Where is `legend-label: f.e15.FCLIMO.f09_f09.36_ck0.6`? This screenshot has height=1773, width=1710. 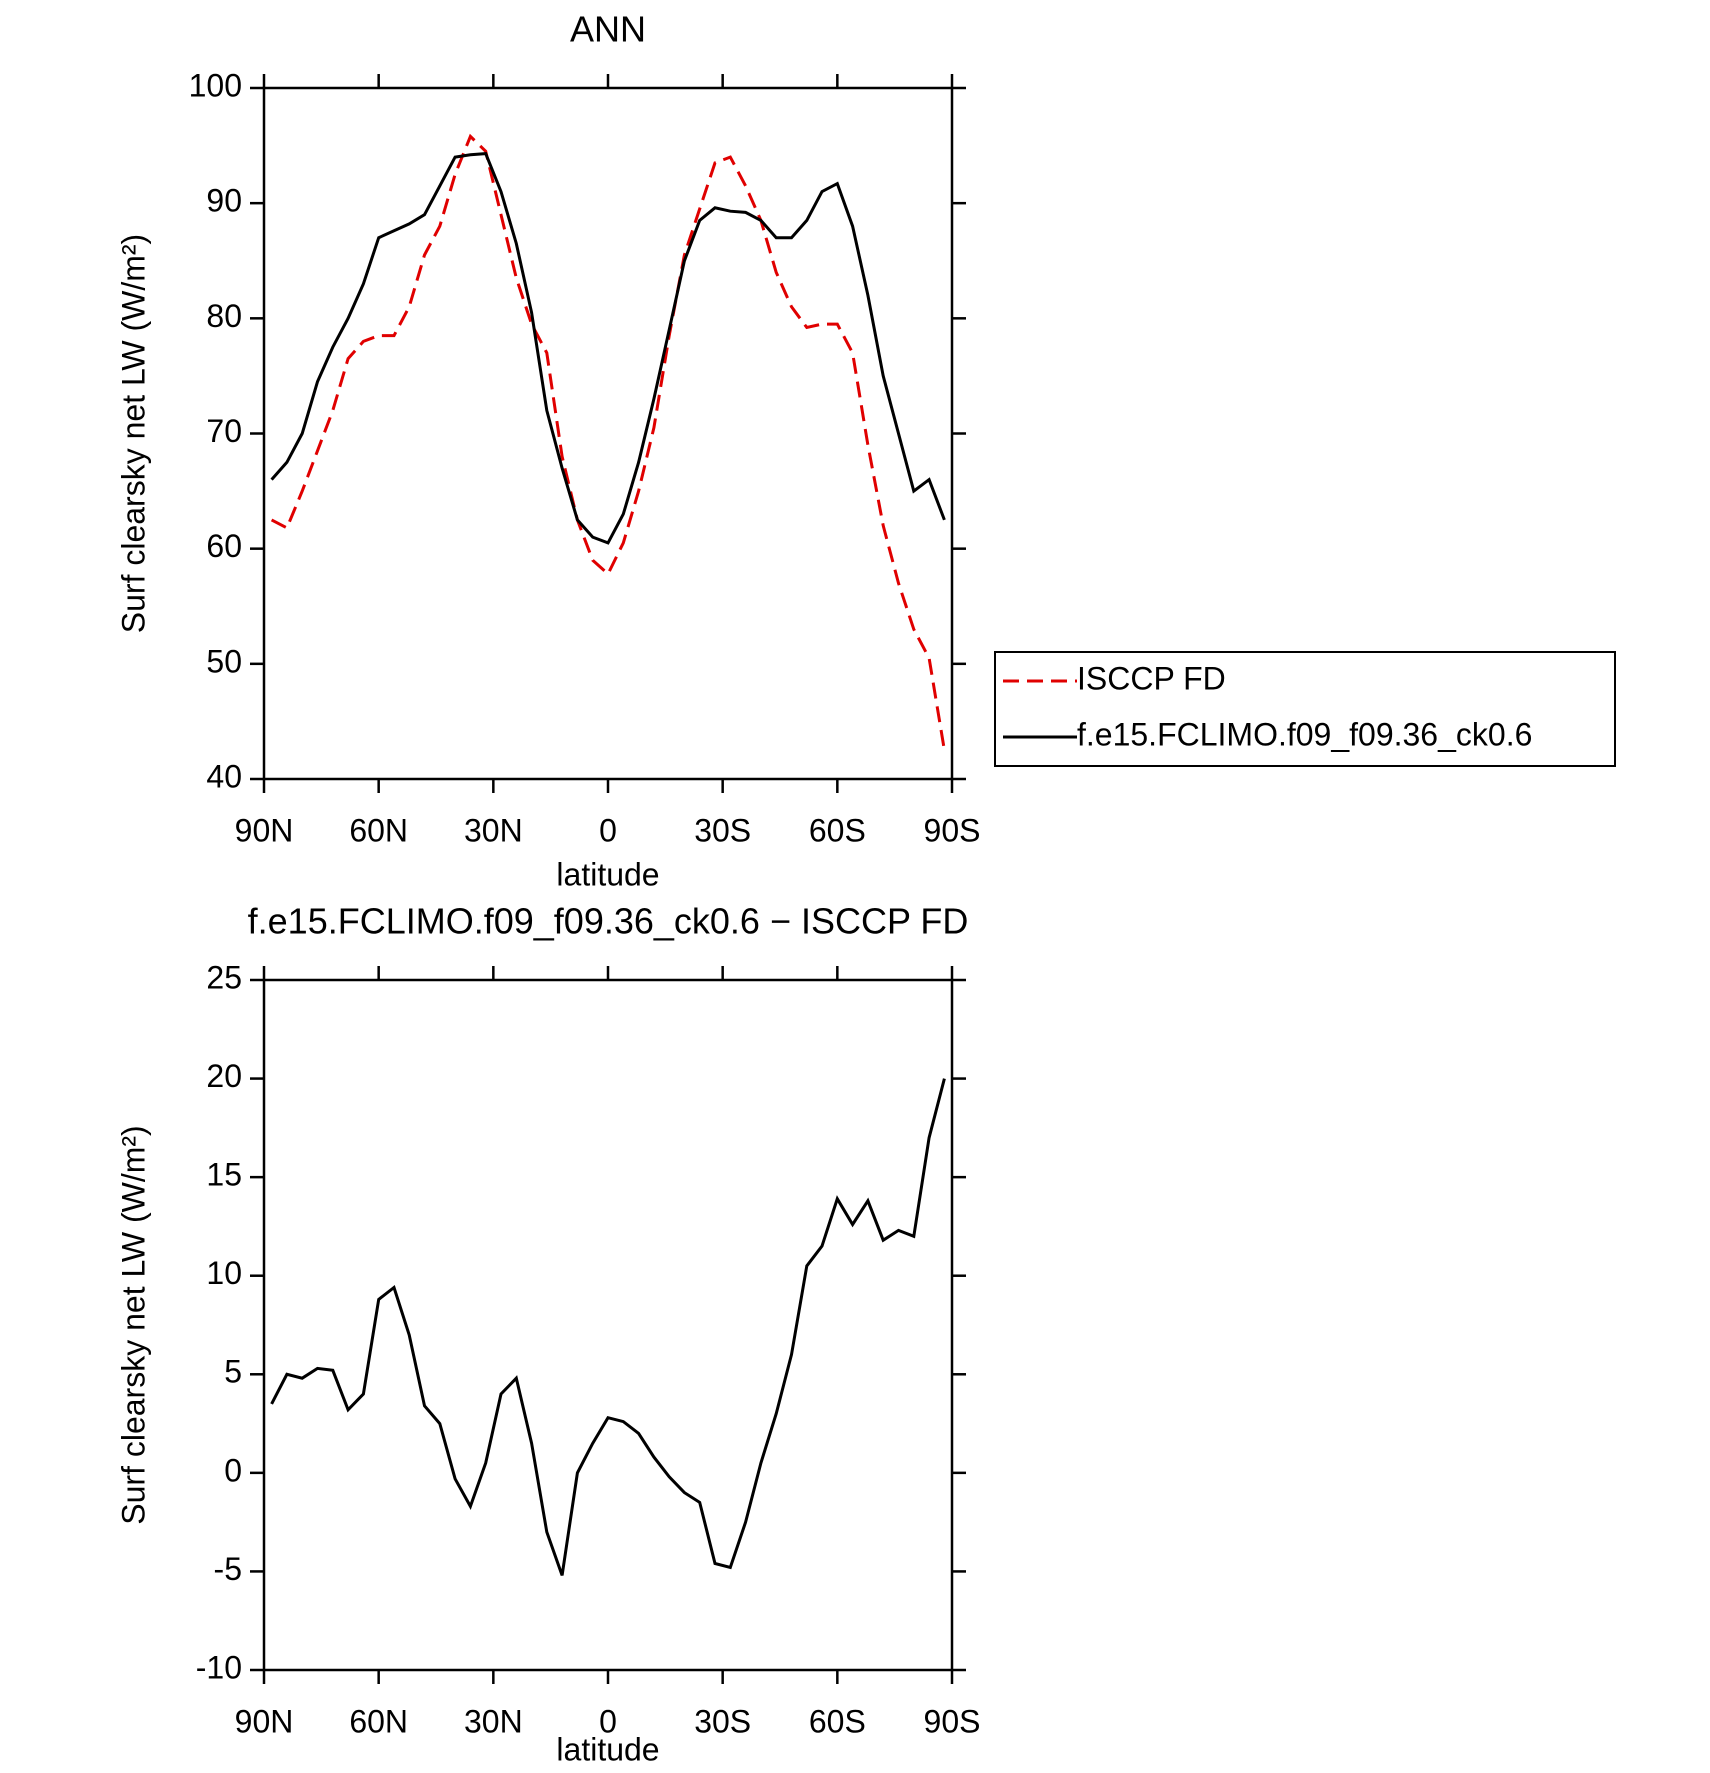
legend-label: f.e15.FCLIMO.f09_f09.36_ck0.6 is located at coordinates (1304, 734).